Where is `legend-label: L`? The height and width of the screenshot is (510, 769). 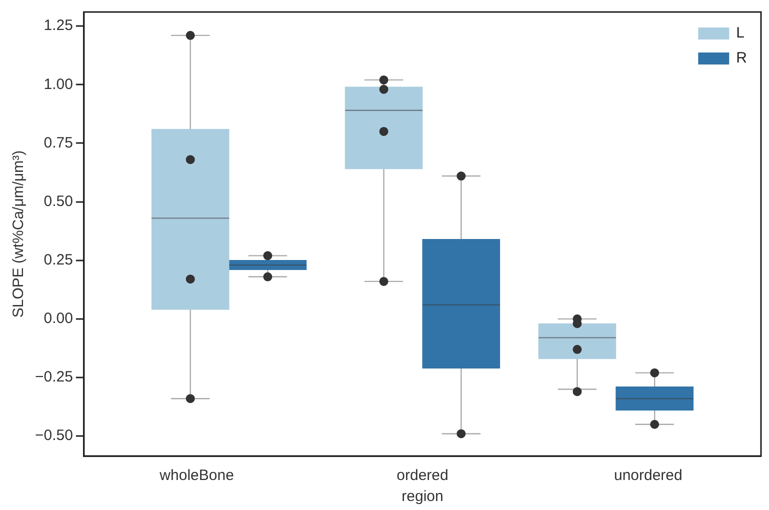 legend-label: L is located at coordinates (740, 33).